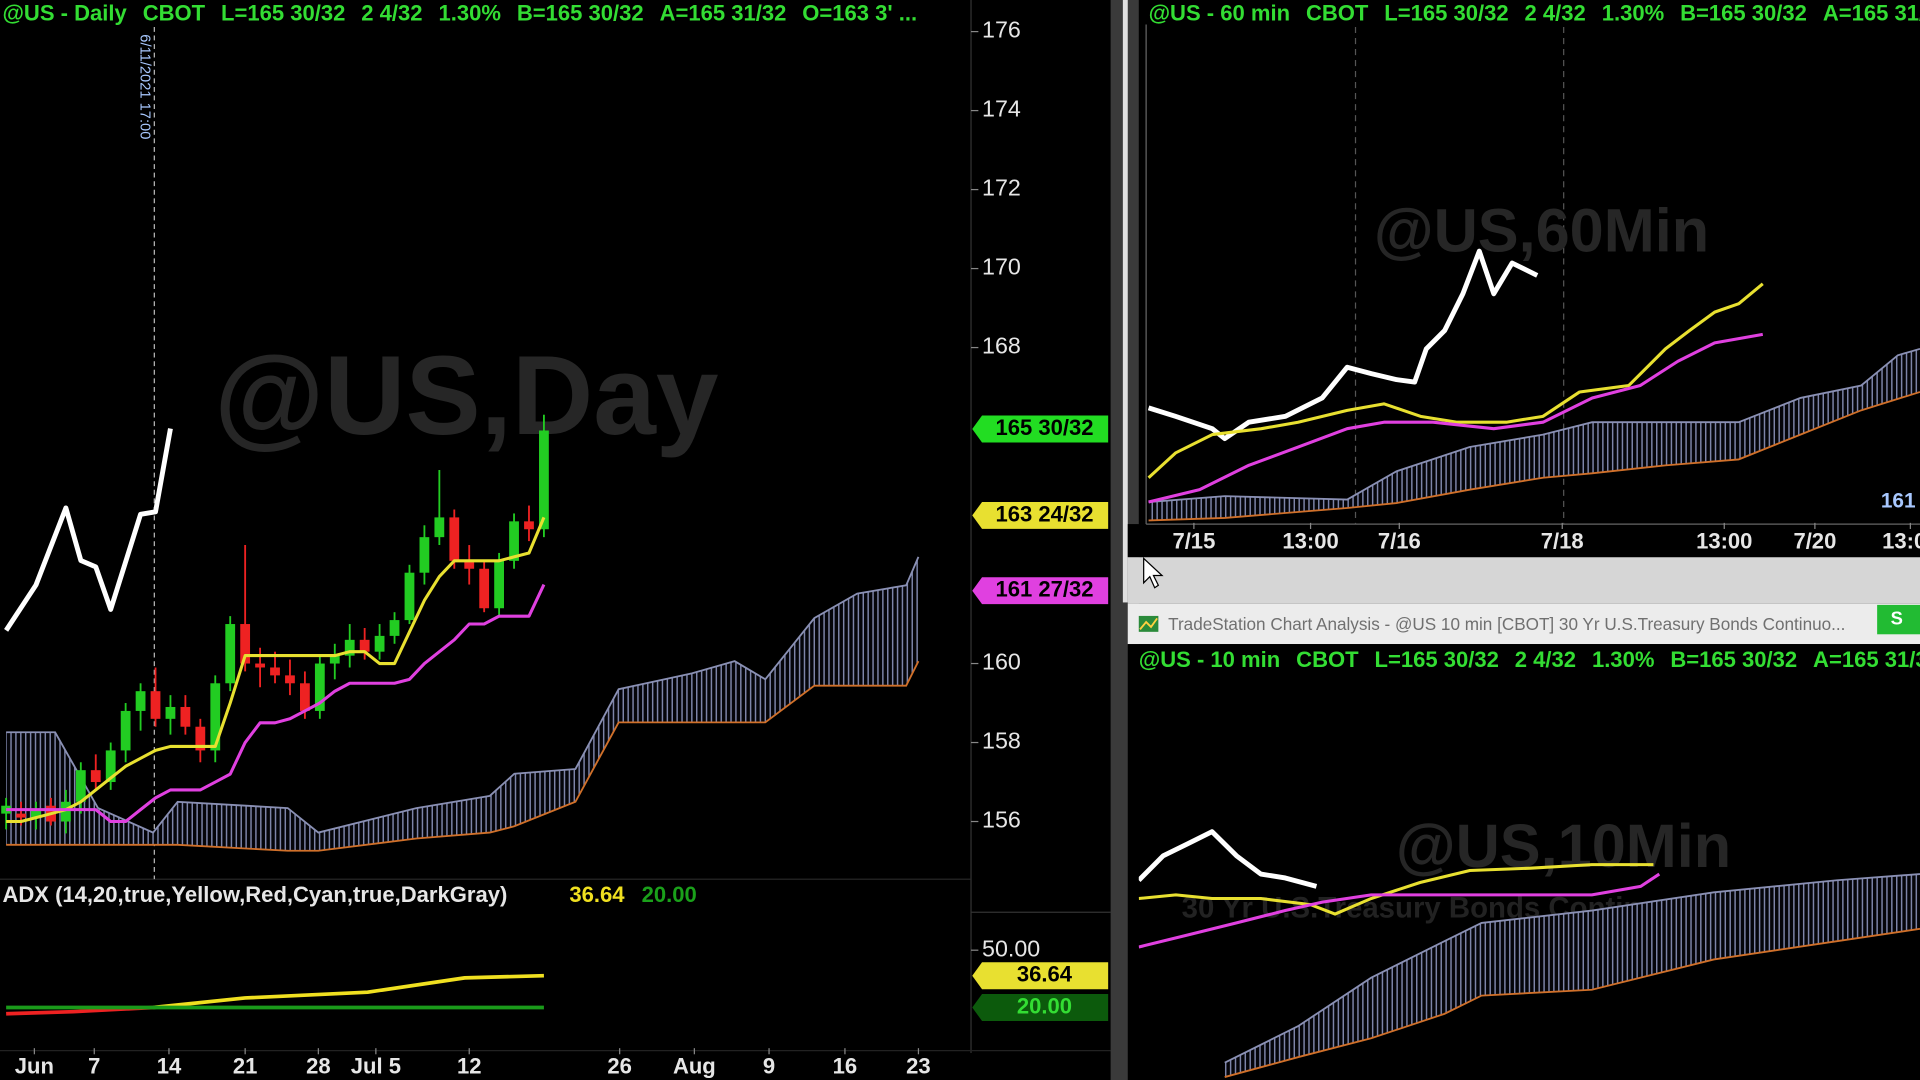 Image resolution: width=1920 pixels, height=1080 pixels. I want to click on x-tick-label: Aug, so click(694, 1066).